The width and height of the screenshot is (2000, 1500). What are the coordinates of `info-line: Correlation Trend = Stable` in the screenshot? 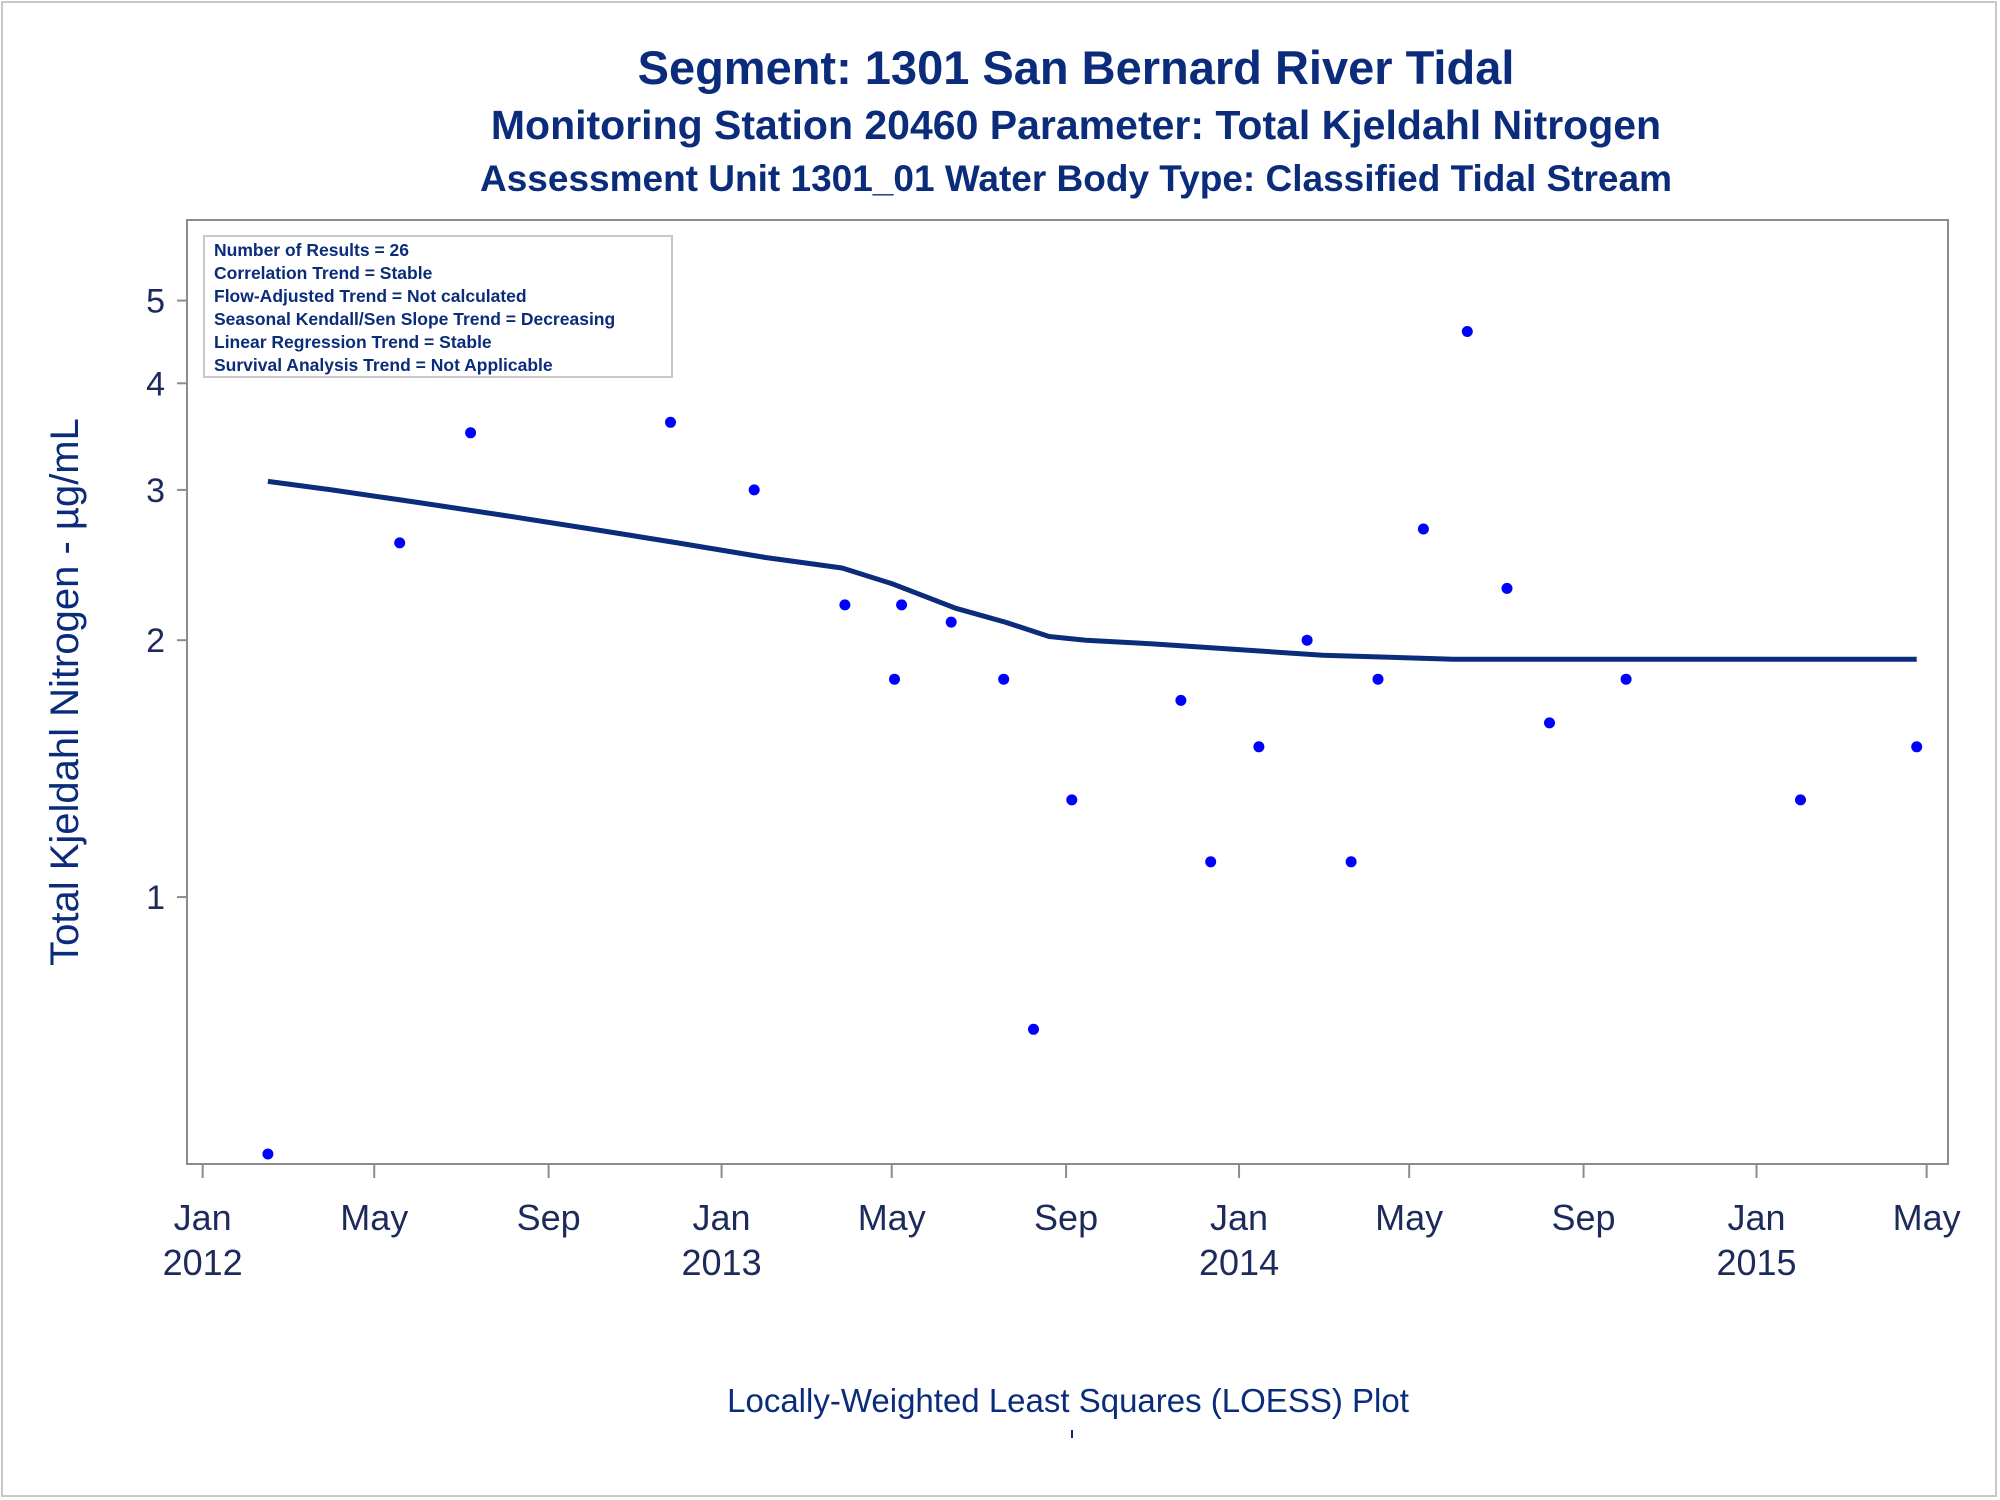 It's located at (323, 273).